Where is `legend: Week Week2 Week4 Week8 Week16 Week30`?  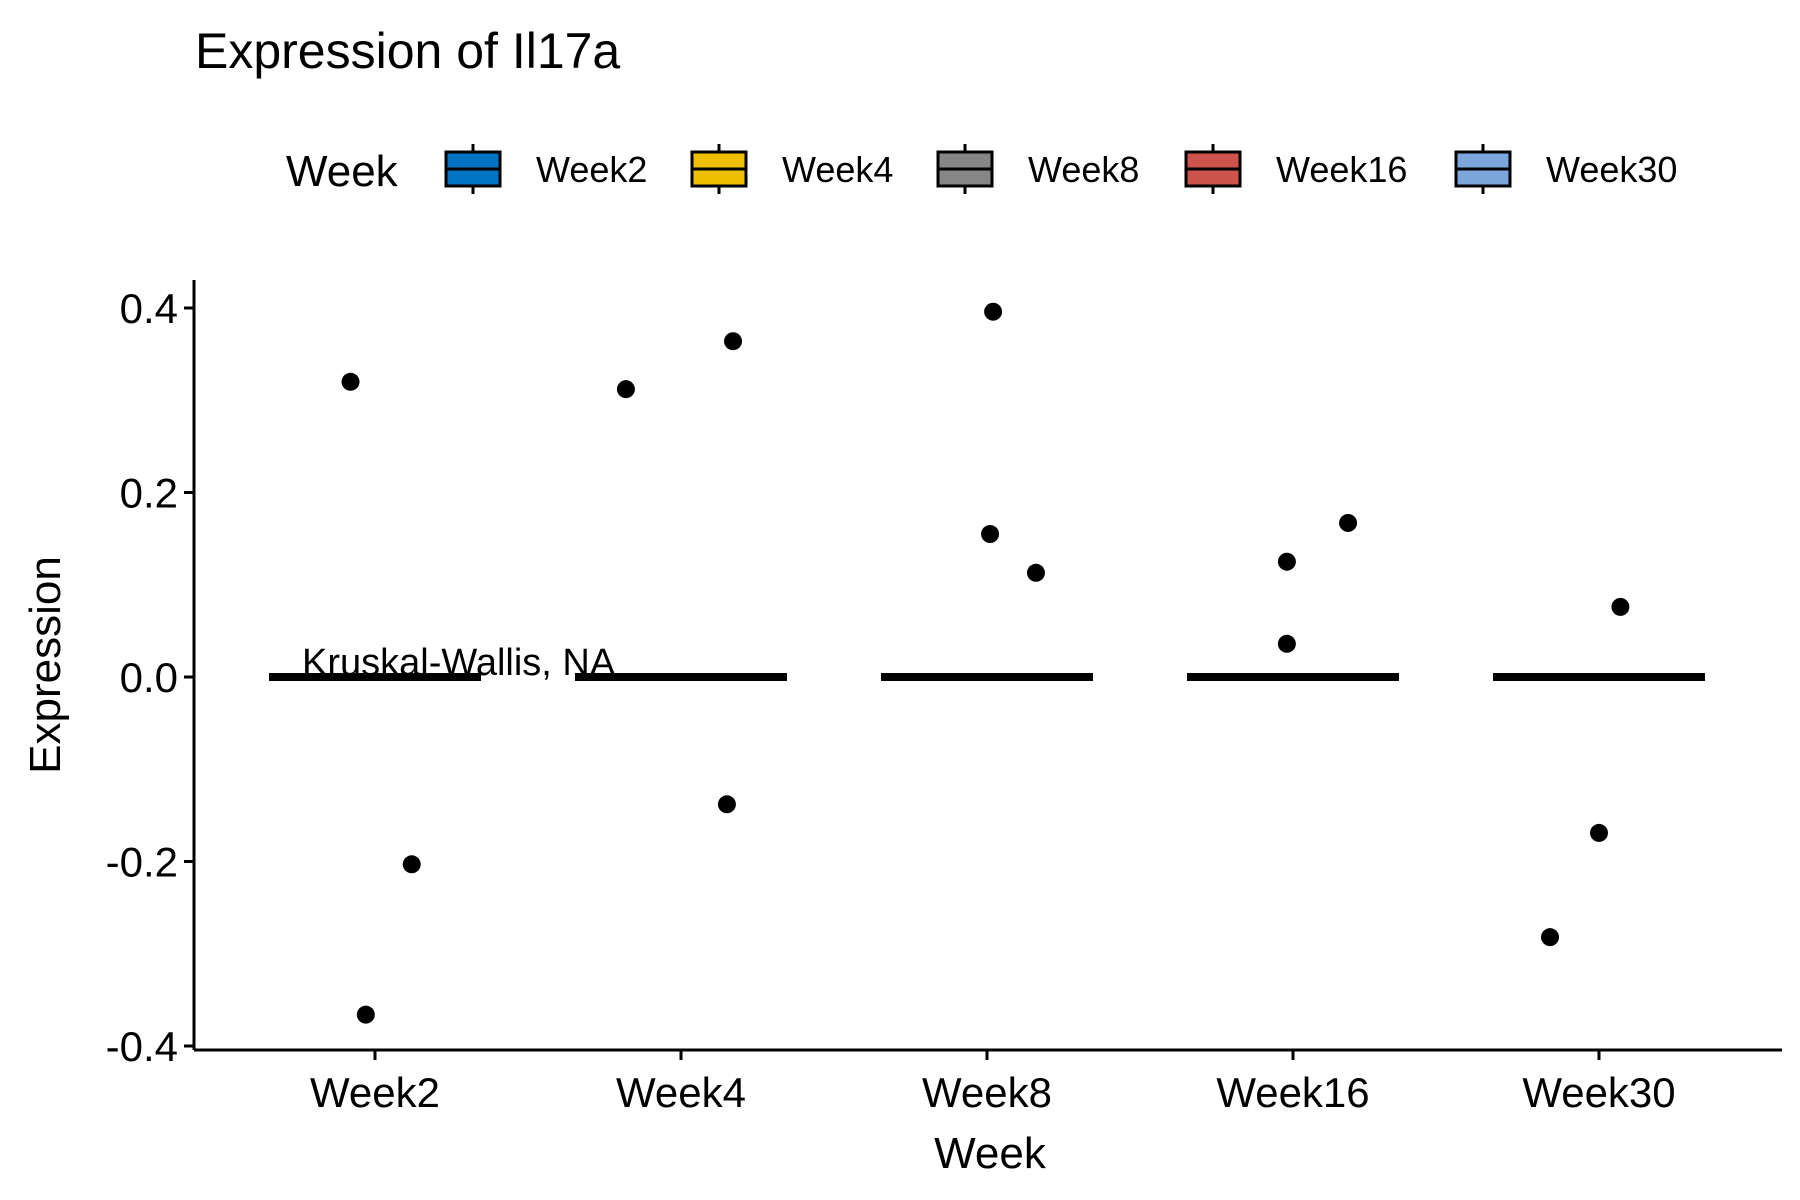
legend: Week Week2 Week4 Week8 Week16 Week30 is located at coordinates (981, 170).